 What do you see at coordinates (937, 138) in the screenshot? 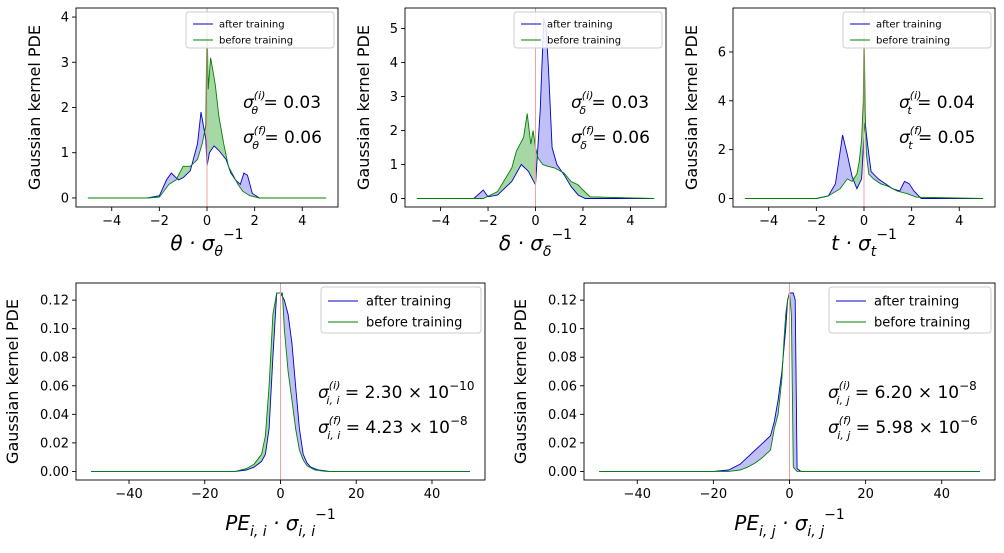
I see `sigma-annotation-2: σ(f) t = 0.05` at bounding box center [937, 138].